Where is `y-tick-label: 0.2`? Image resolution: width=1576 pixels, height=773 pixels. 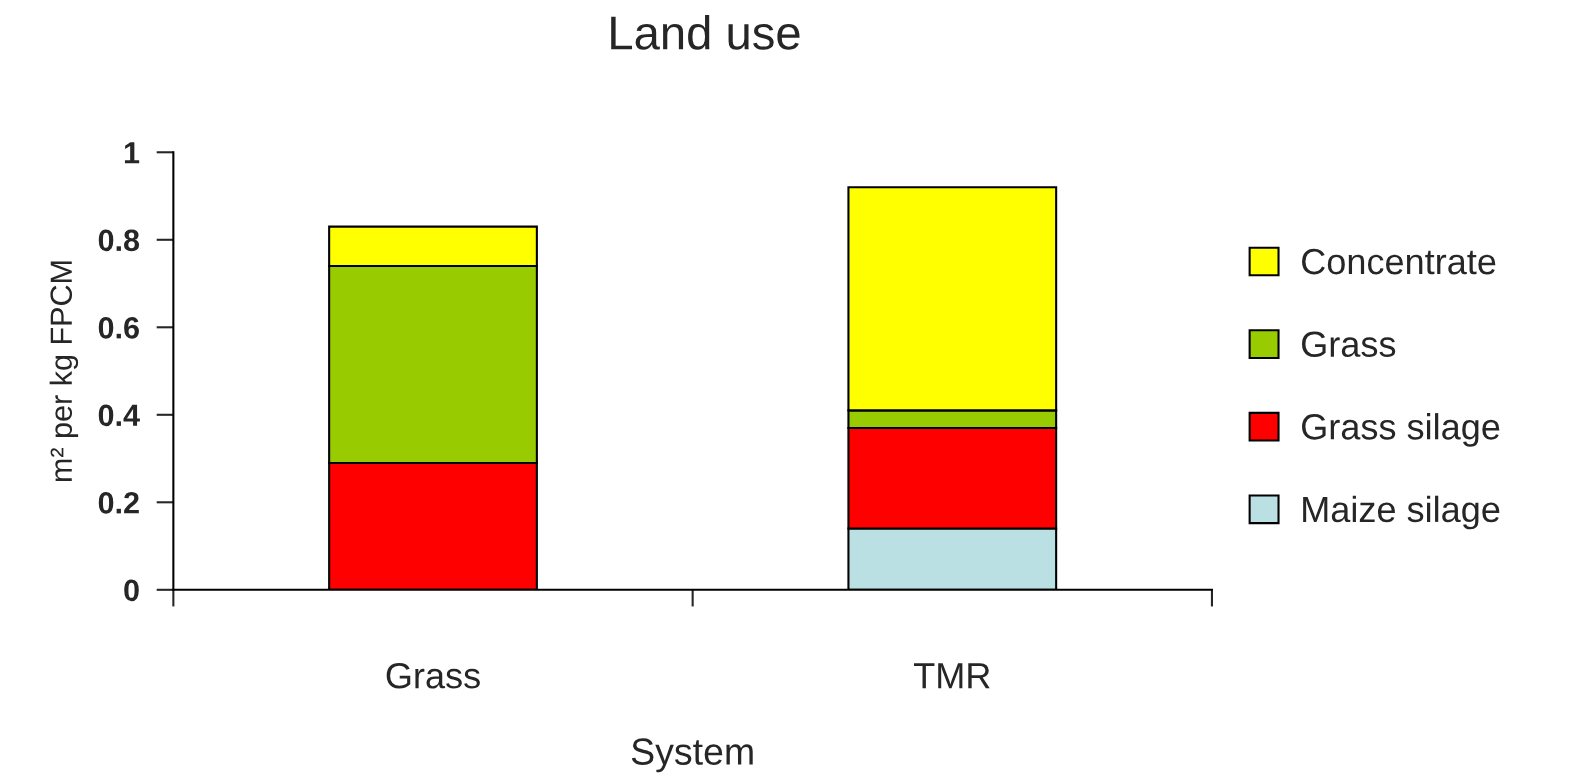
y-tick-label: 0.2 is located at coordinates (118, 503).